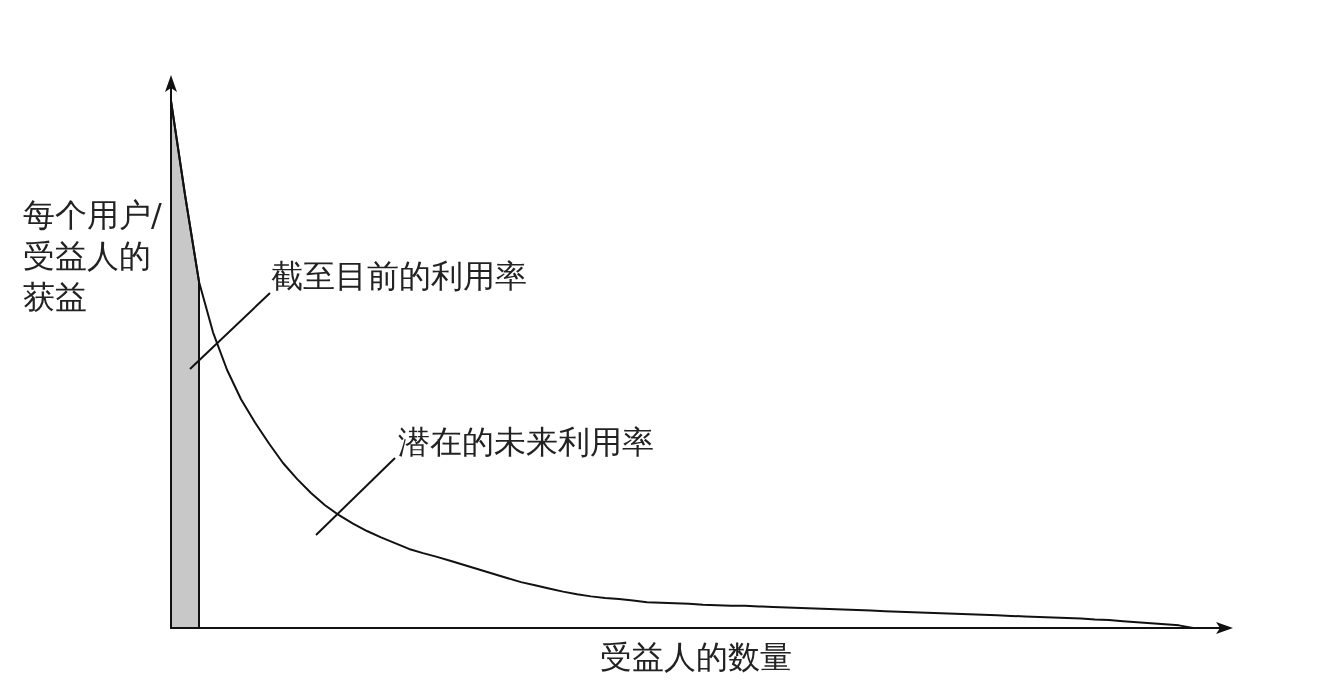 The image size is (1324, 698). I want to click on y-axis-title: 每个用户/受益人的获益, so click(92, 255).